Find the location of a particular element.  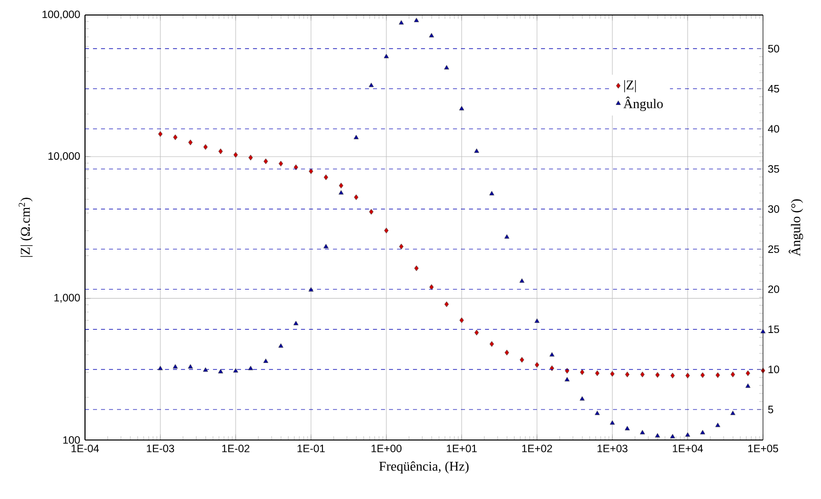

legend-label: Ângulo is located at coordinates (643, 104).